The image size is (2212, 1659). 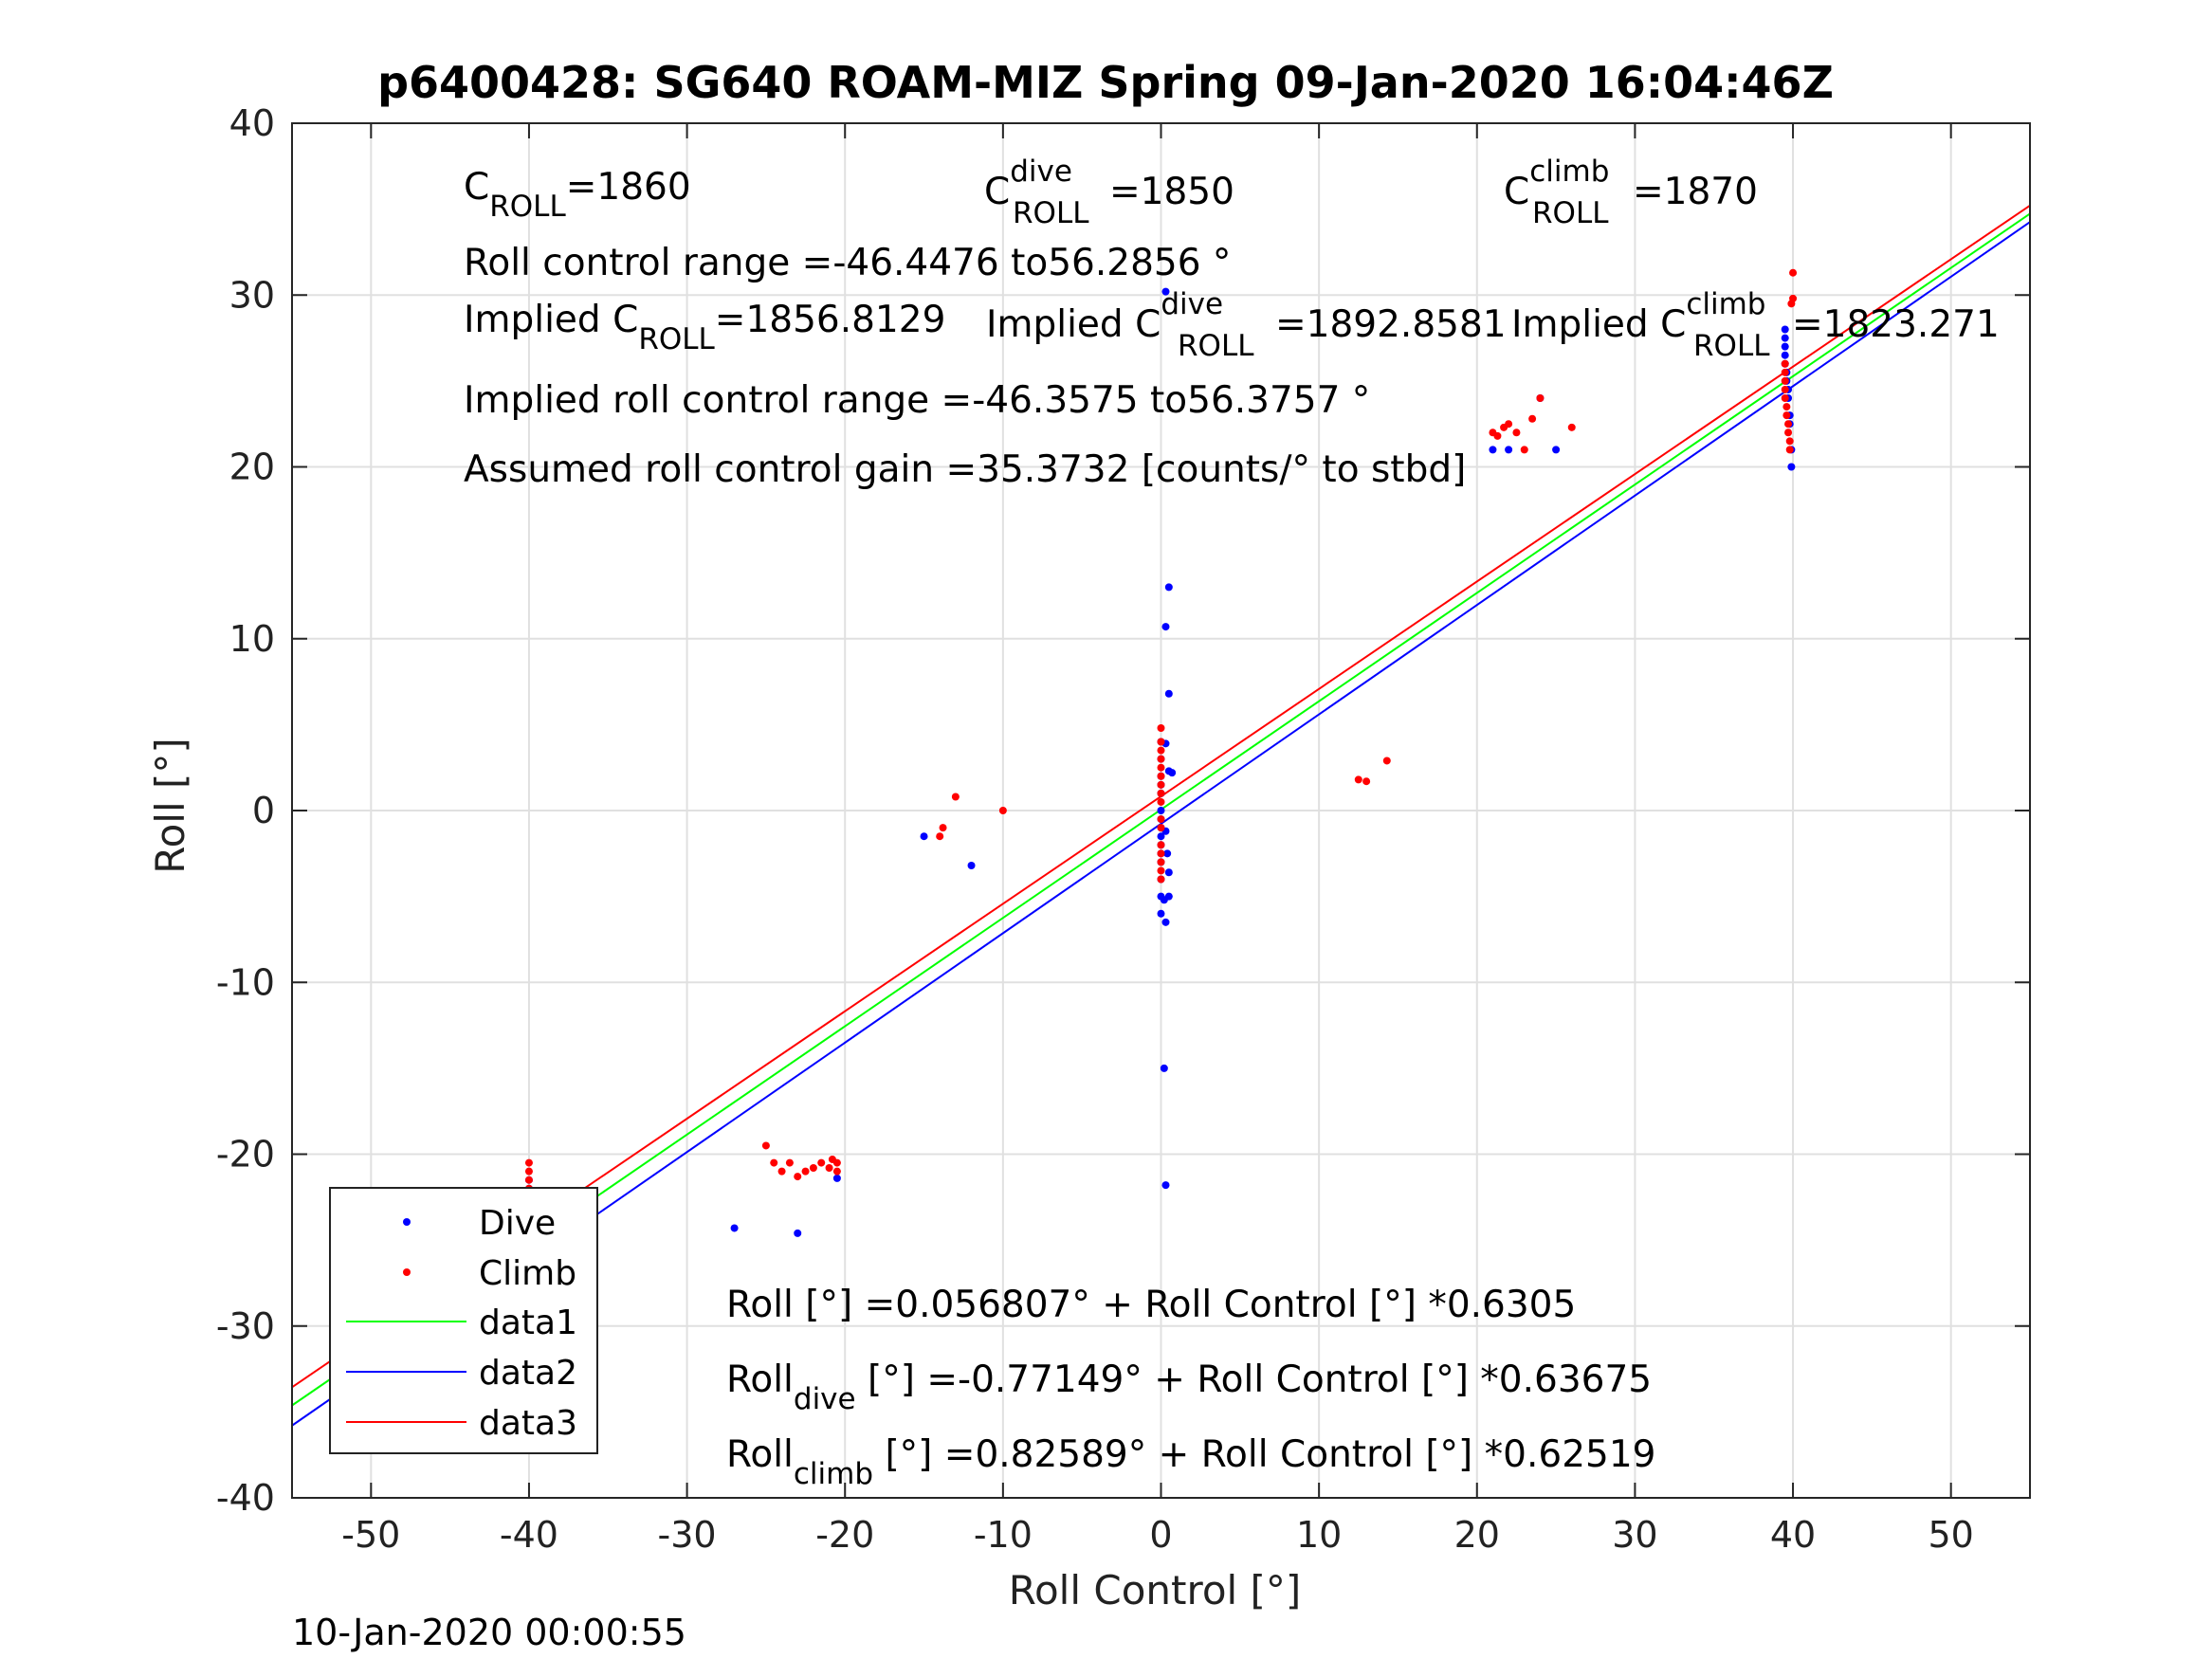 I want to click on y-tick-label: 30, so click(x=252, y=295).